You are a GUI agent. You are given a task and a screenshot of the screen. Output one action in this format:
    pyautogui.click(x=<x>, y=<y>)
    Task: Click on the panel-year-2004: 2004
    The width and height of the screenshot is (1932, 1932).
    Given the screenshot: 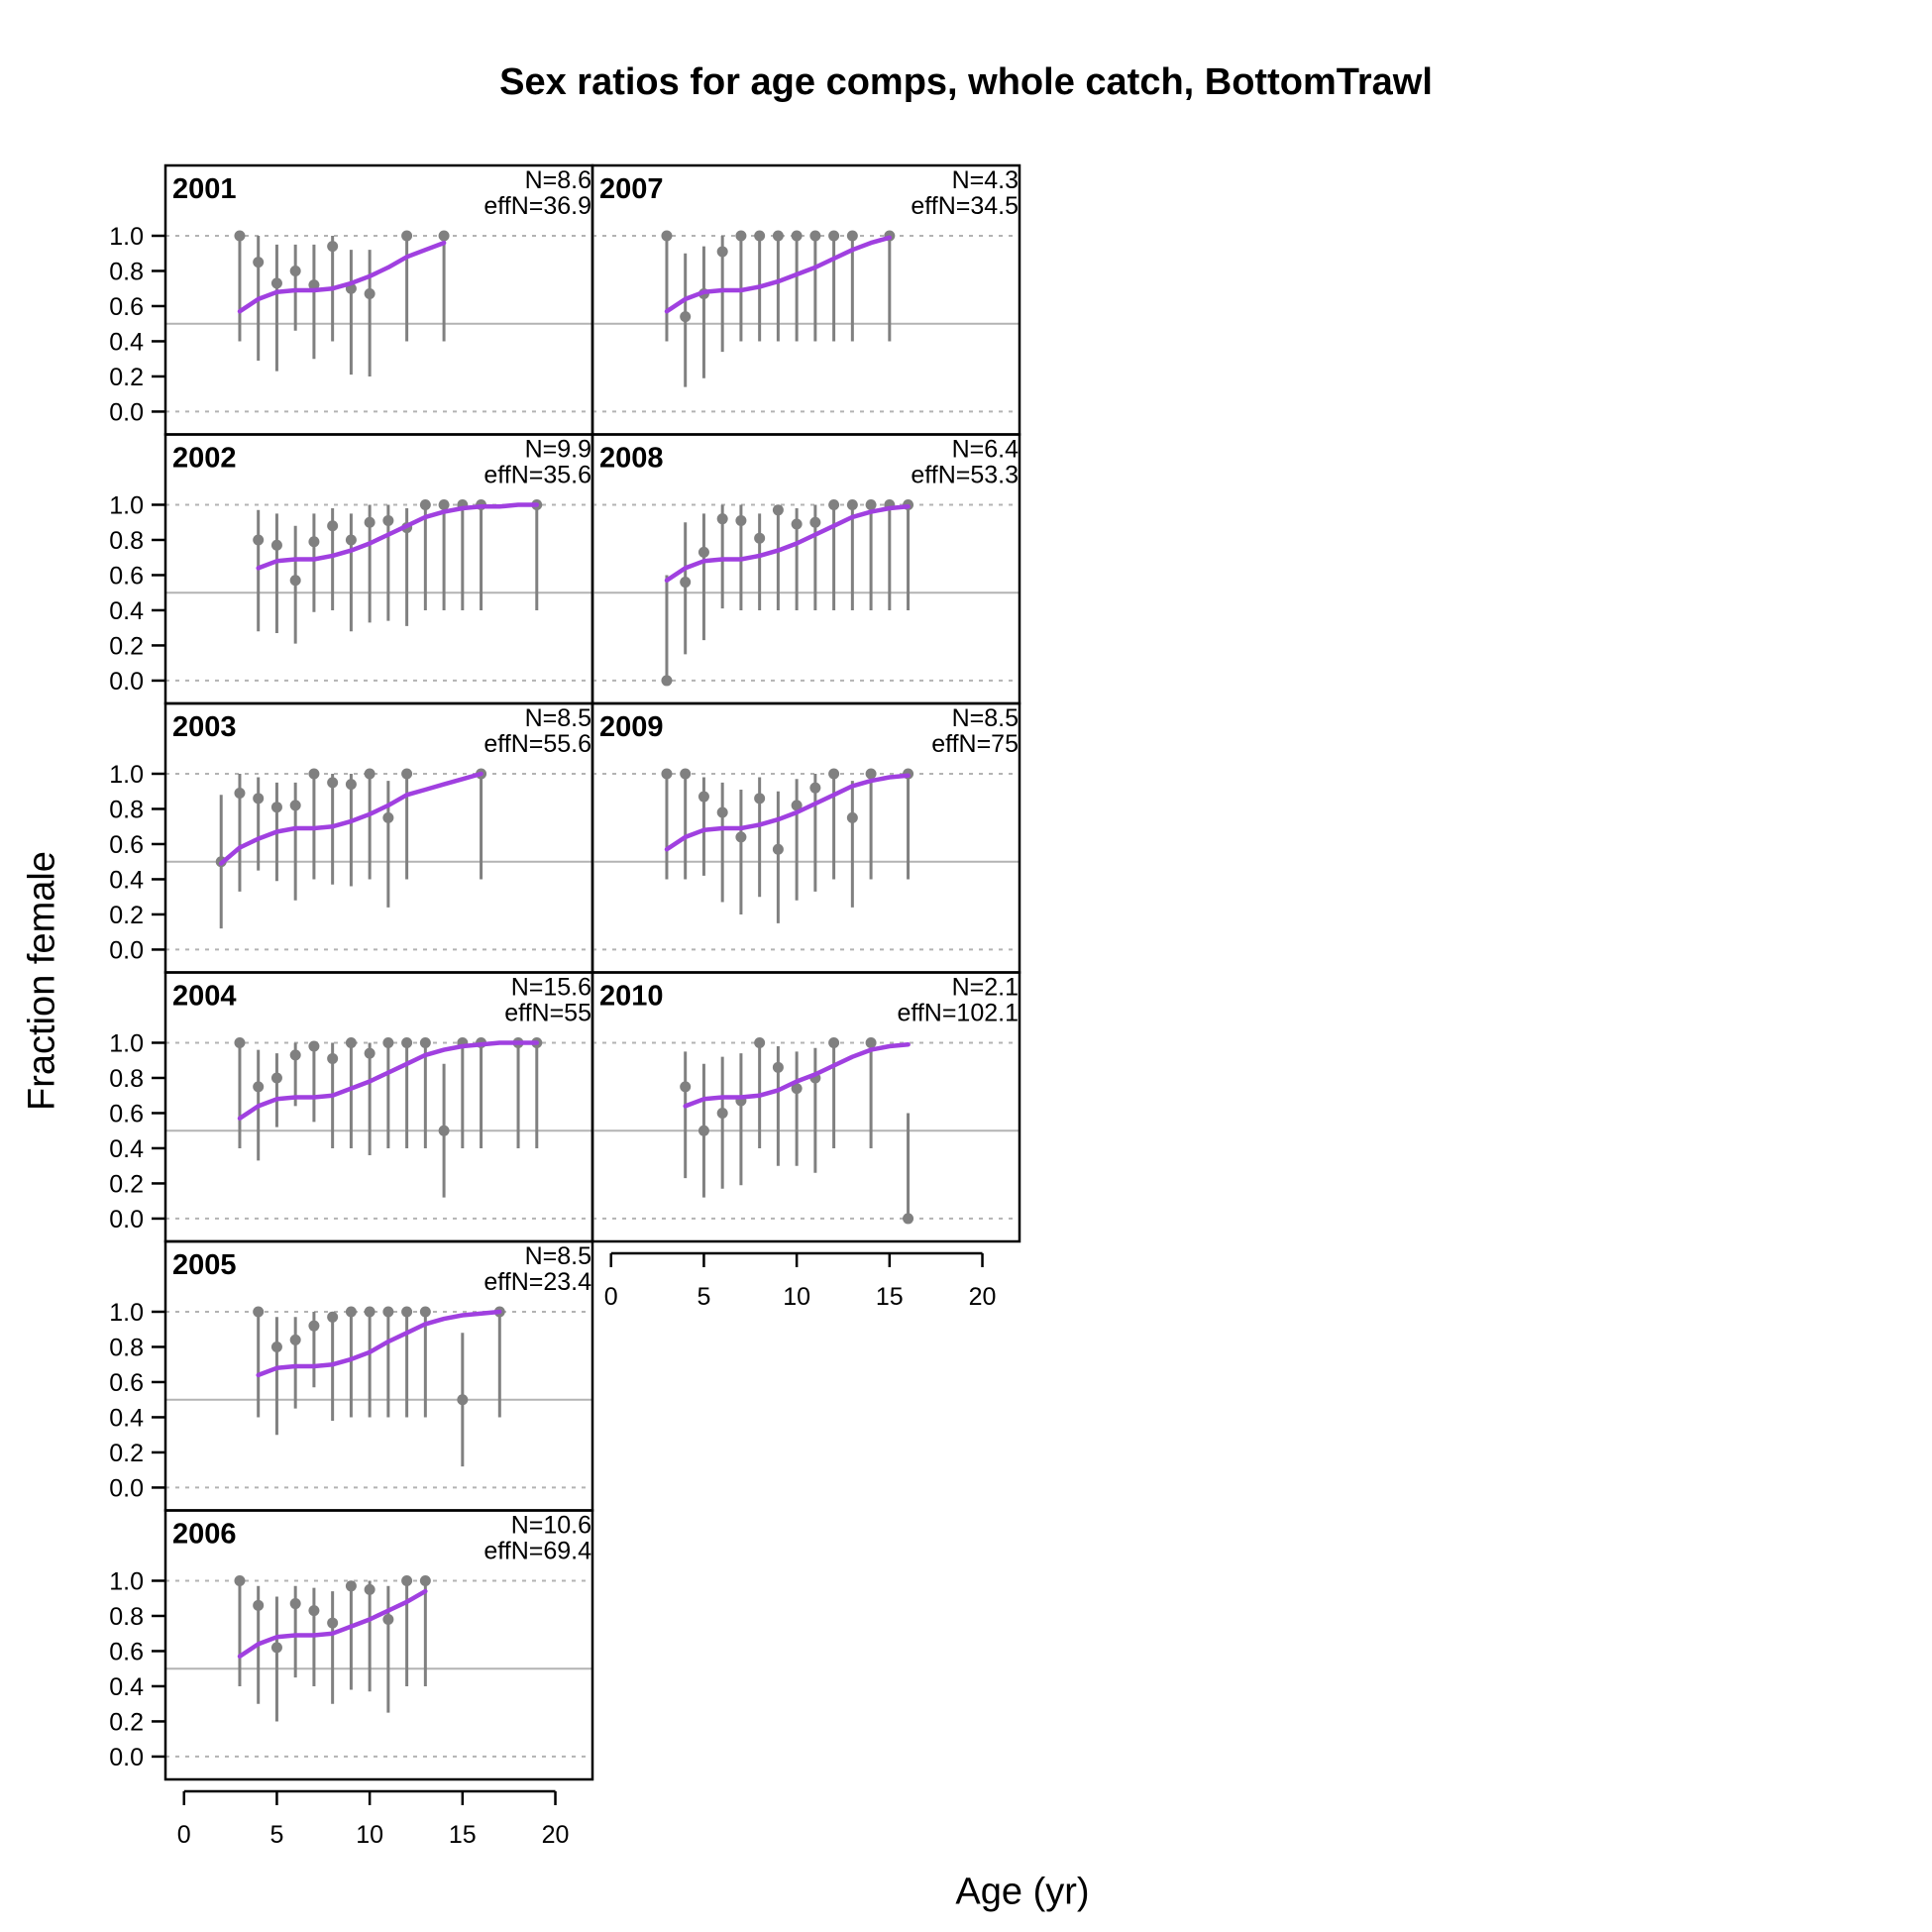 What is the action you would take?
    pyautogui.click(x=205, y=997)
    